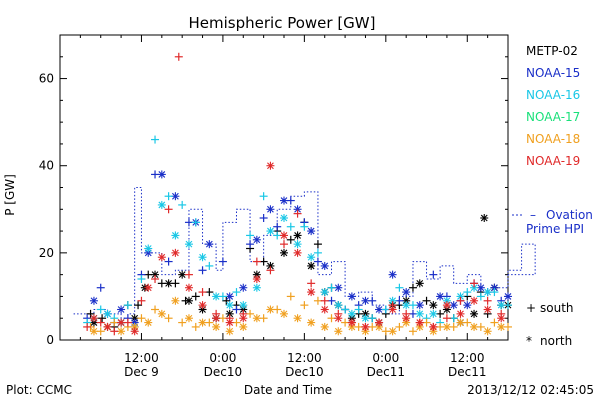 This screenshot has width=600, height=400. I want to click on ovation-label-line2: Prime HPI, so click(555, 229).